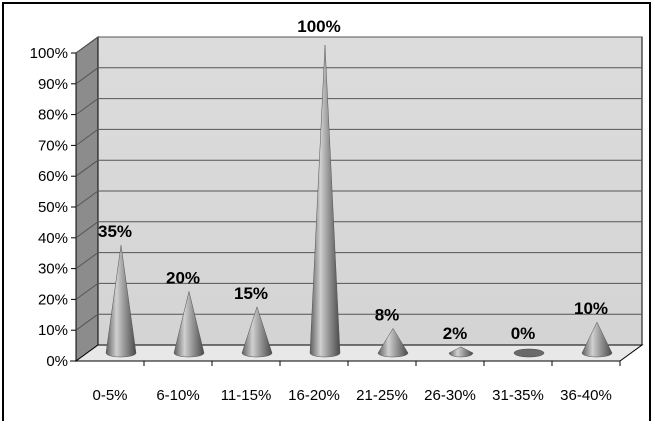 The image size is (655, 425). I want to click on y-tick-label: 70%, so click(53, 145).